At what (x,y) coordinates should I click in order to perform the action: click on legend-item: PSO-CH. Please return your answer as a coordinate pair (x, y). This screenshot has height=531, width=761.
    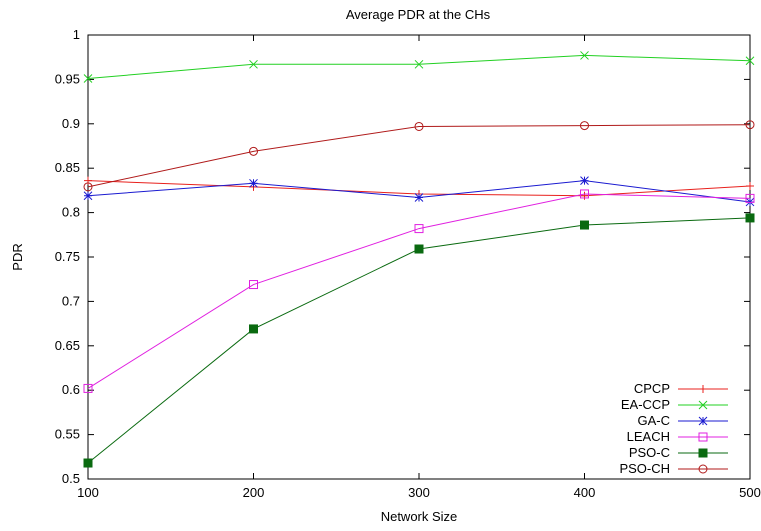
    Looking at the image, I should click on (673, 468).